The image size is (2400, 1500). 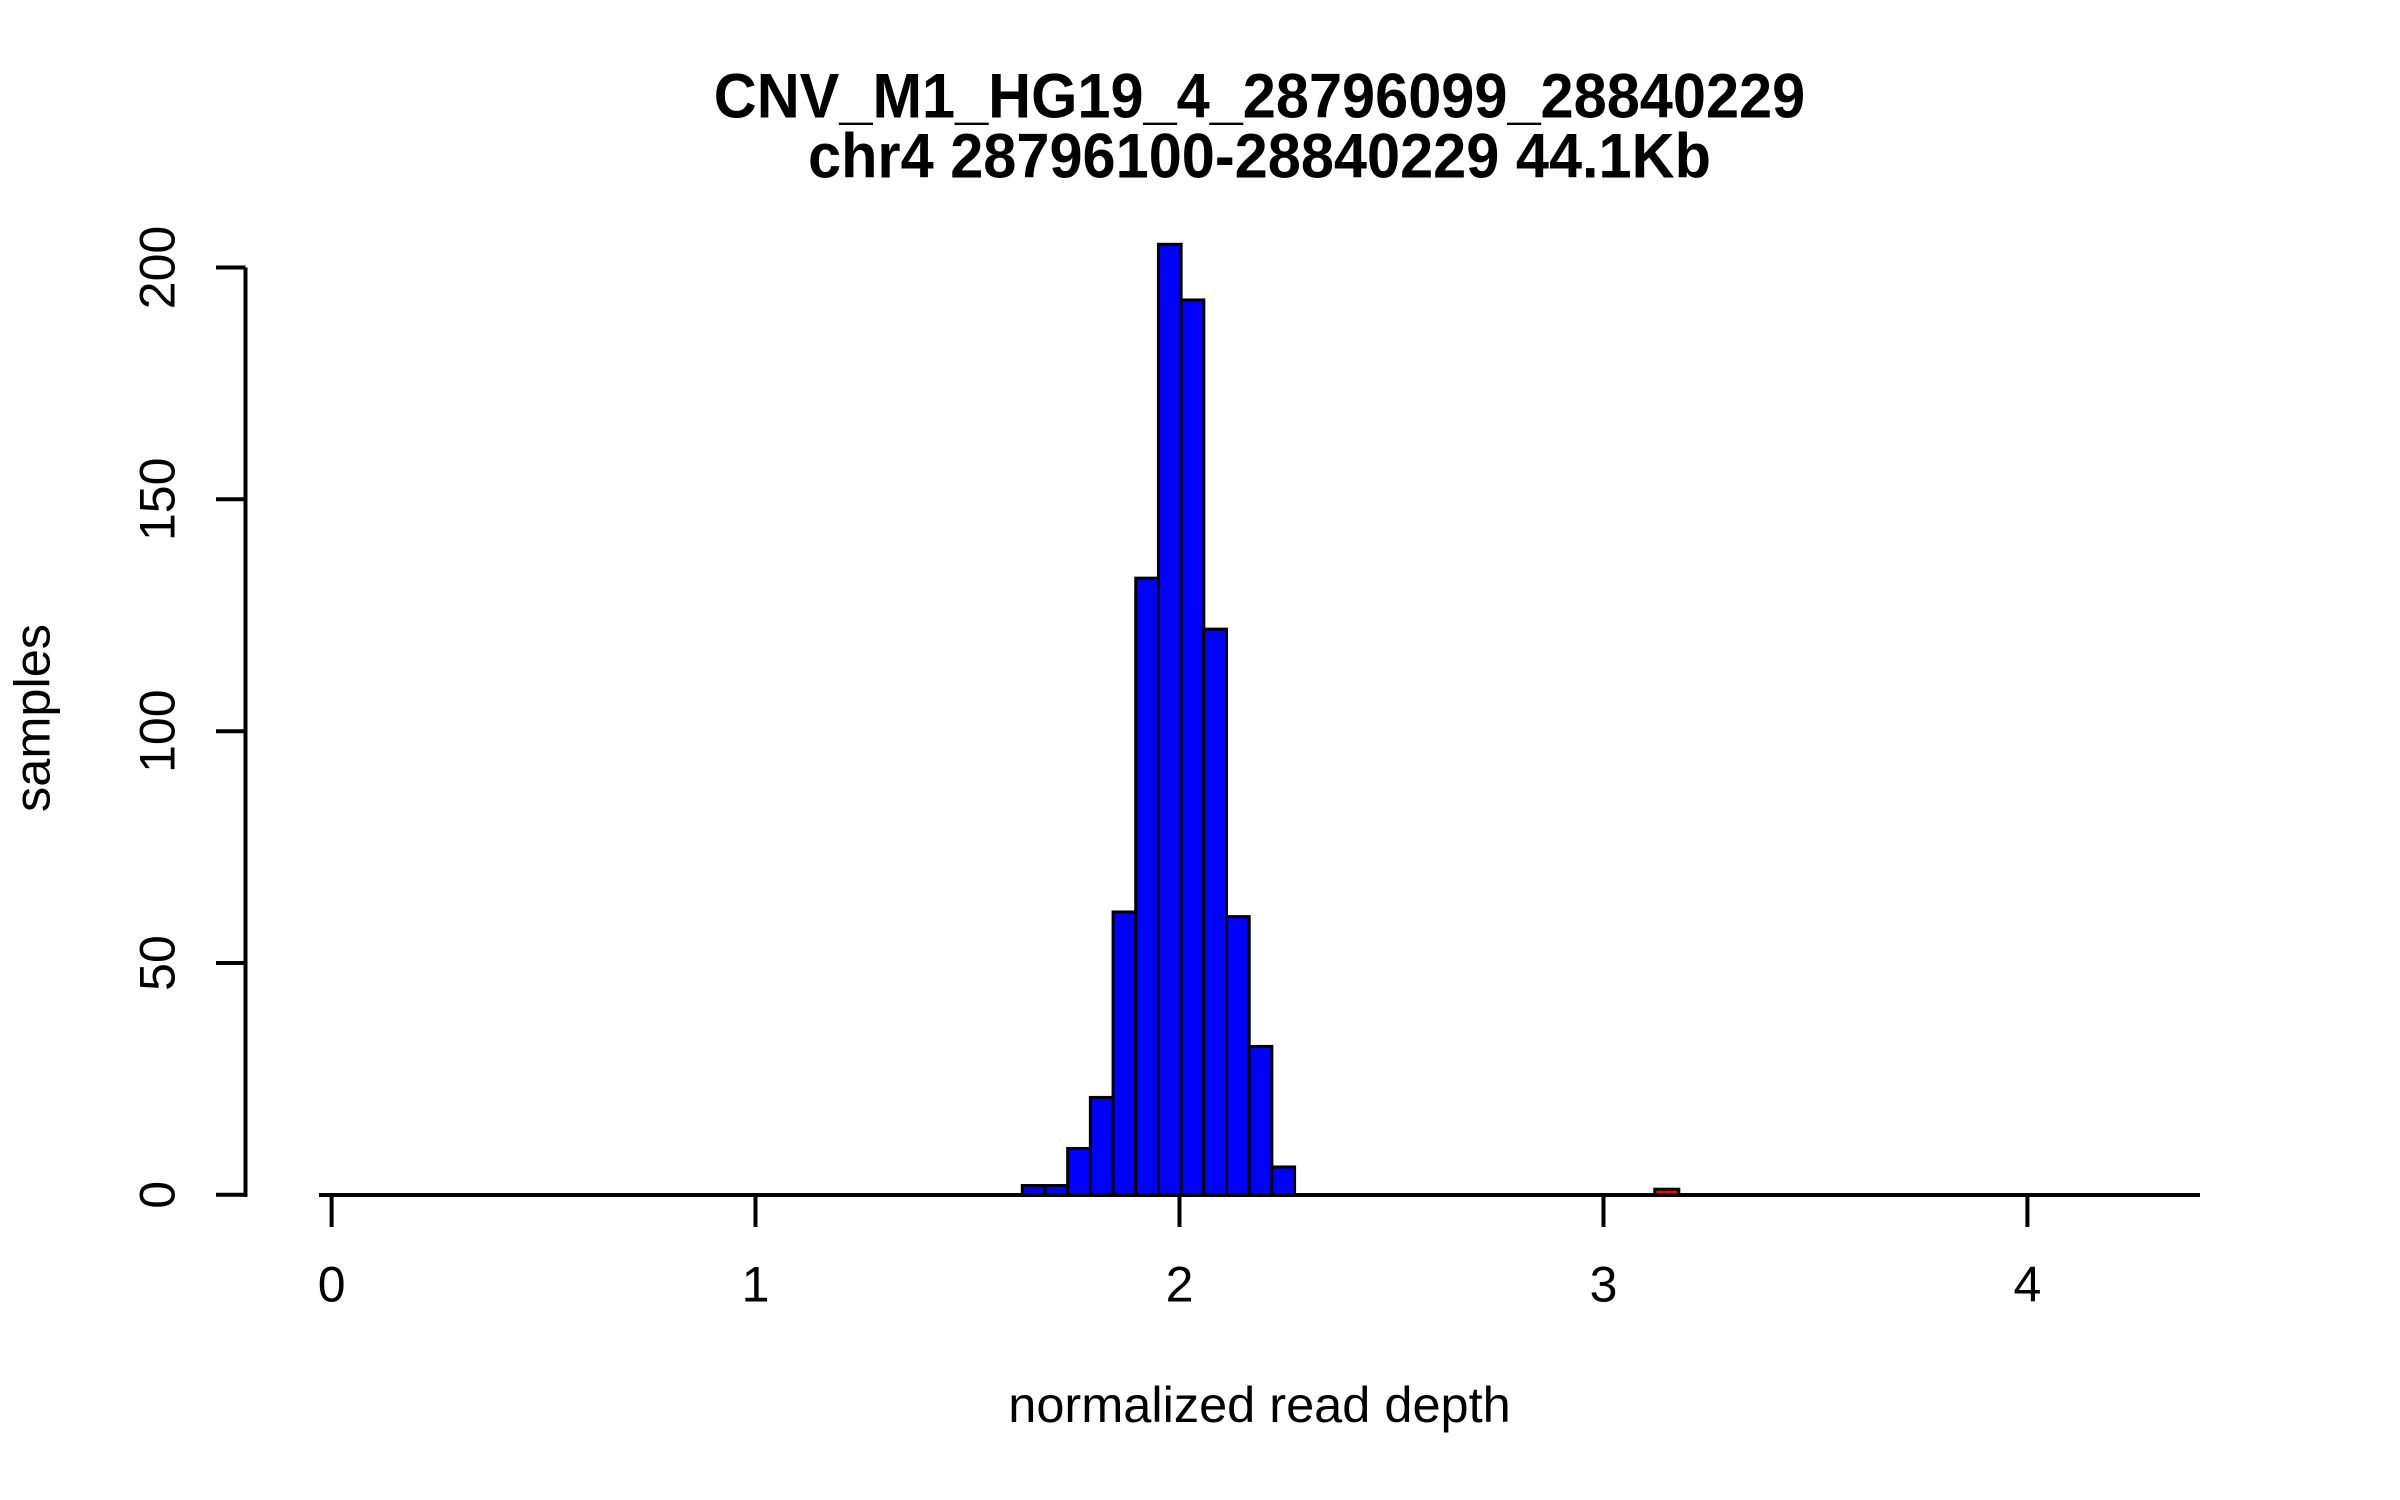 I want to click on svg-text: normalized read depth, so click(x=1259, y=1404).